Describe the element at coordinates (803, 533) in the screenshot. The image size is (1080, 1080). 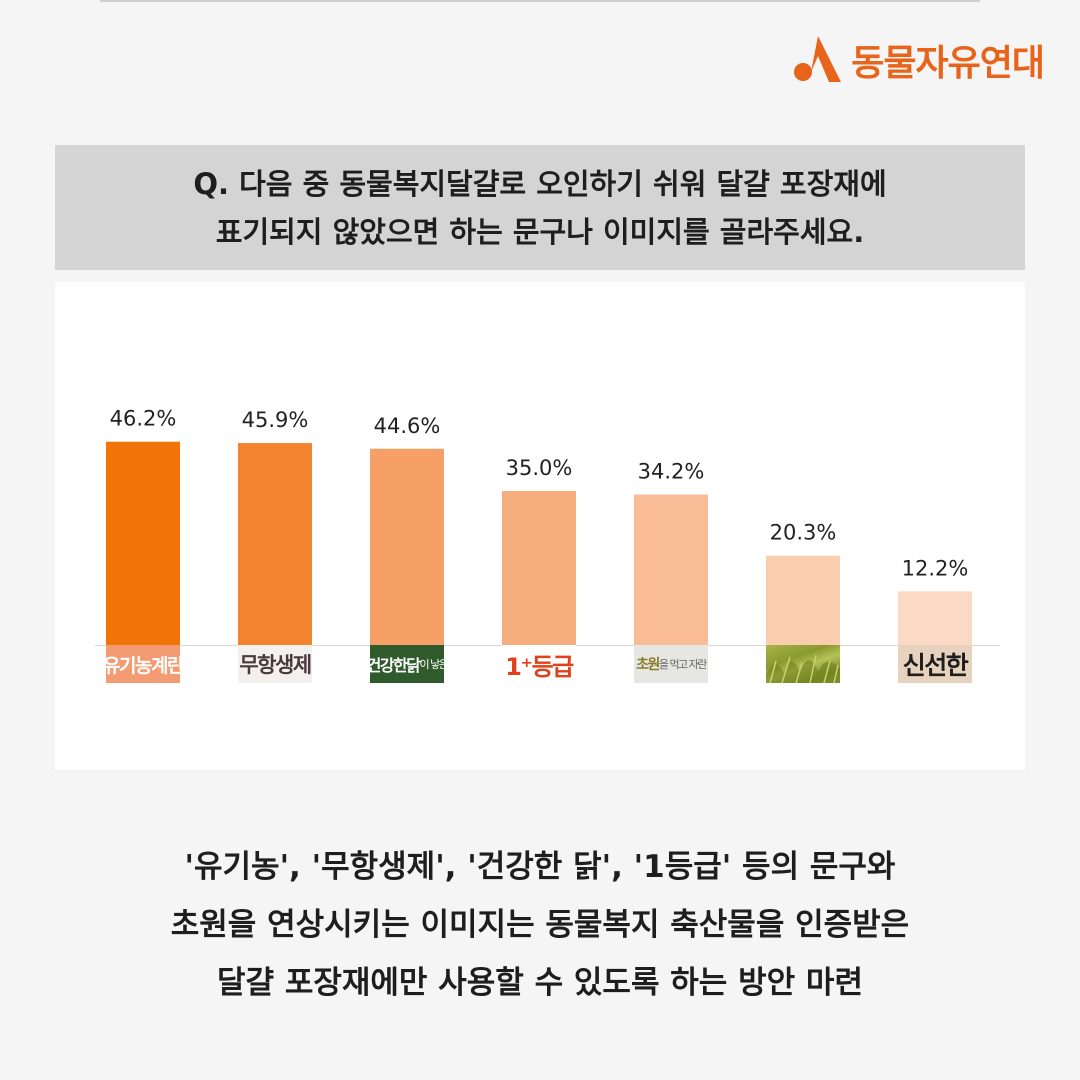
I see `data-label-6: 20.3%` at that location.